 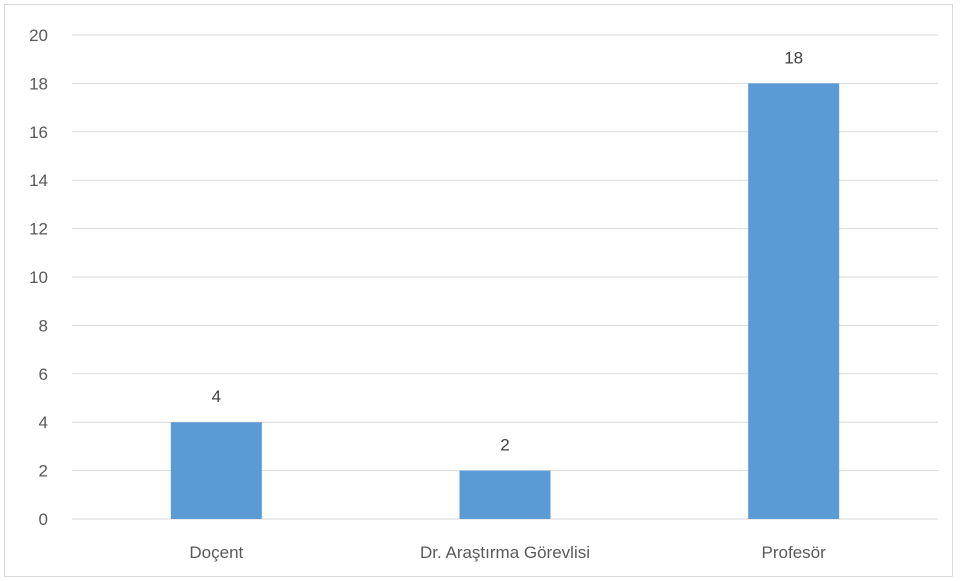 I want to click on x-category-label: Dr. Araştırma Görevlisi, so click(x=505, y=552).